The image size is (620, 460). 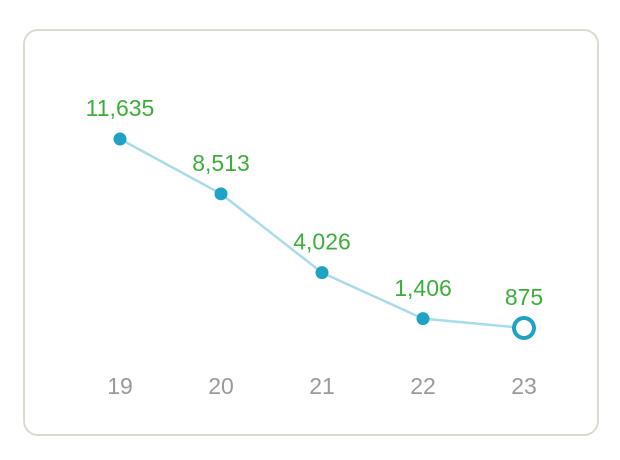 I want to click on x-tick-label: 21, so click(x=322, y=386).